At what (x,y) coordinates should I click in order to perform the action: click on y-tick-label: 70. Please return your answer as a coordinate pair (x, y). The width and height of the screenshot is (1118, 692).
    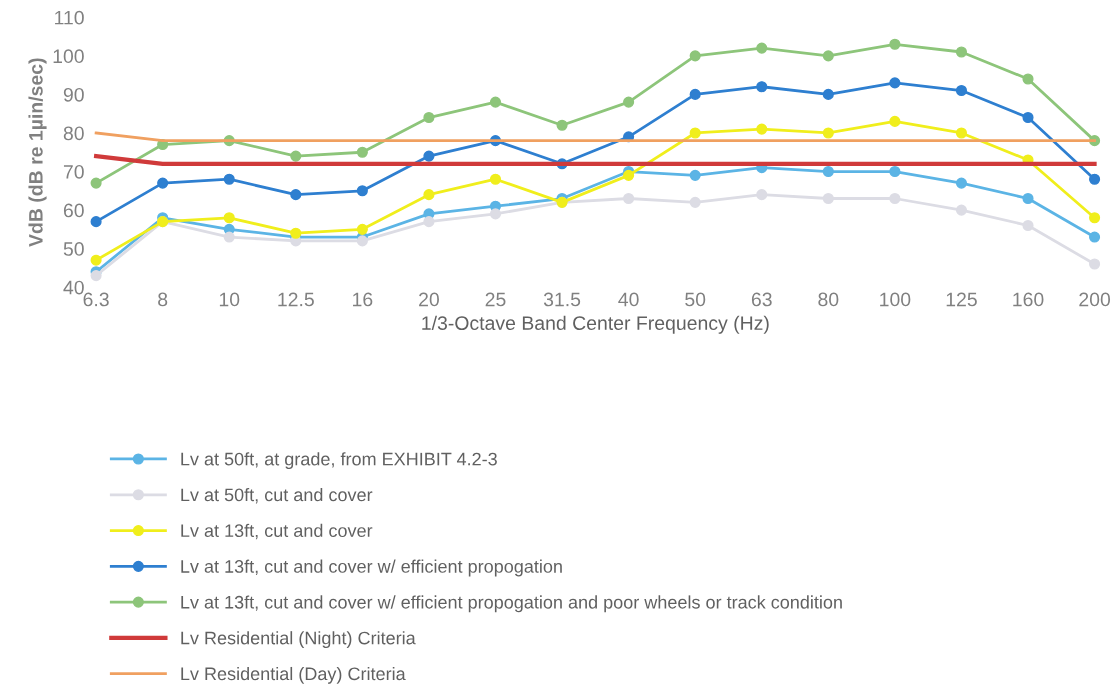
    Looking at the image, I should click on (73, 171).